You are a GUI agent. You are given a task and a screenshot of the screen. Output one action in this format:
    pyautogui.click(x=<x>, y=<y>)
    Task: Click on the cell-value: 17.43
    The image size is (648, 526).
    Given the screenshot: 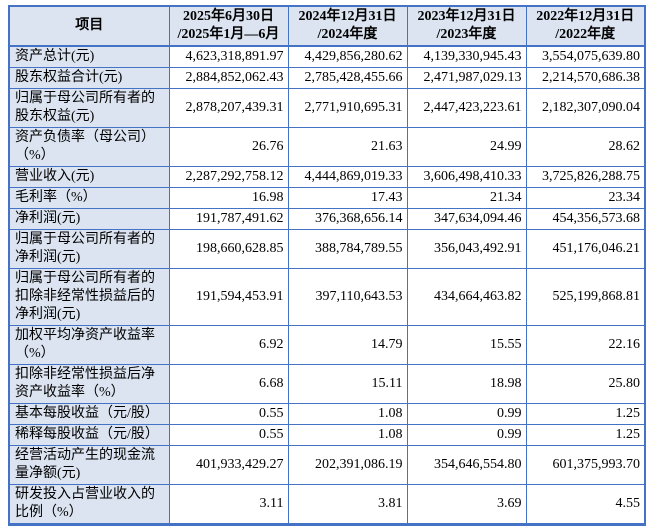 What is the action you would take?
    pyautogui.click(x=347, y=198)
    